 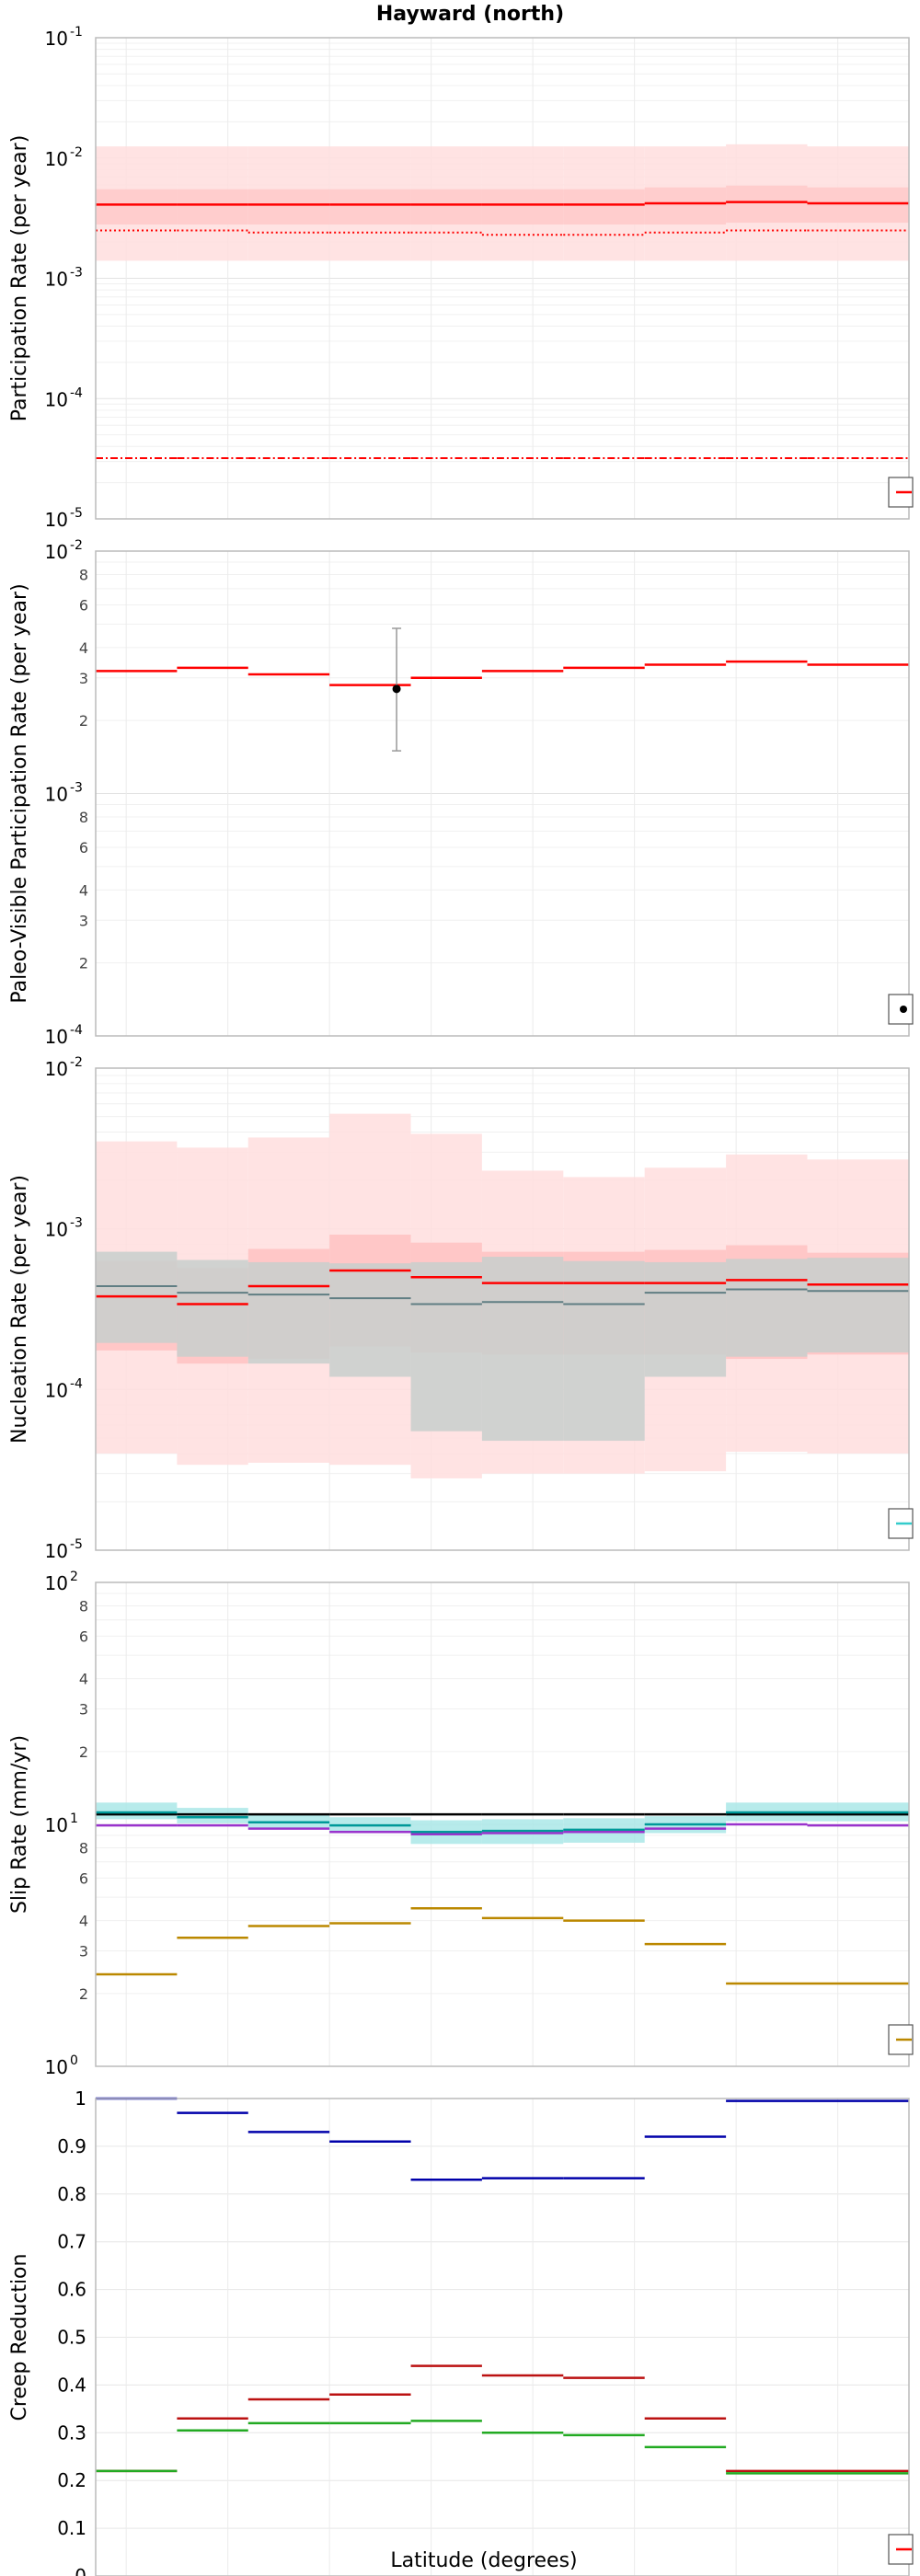 What do you see at coordinates (71, 2528) in the screenshot?
I see `y-tick-label: 0.1` at bounding box center [71, 2528].